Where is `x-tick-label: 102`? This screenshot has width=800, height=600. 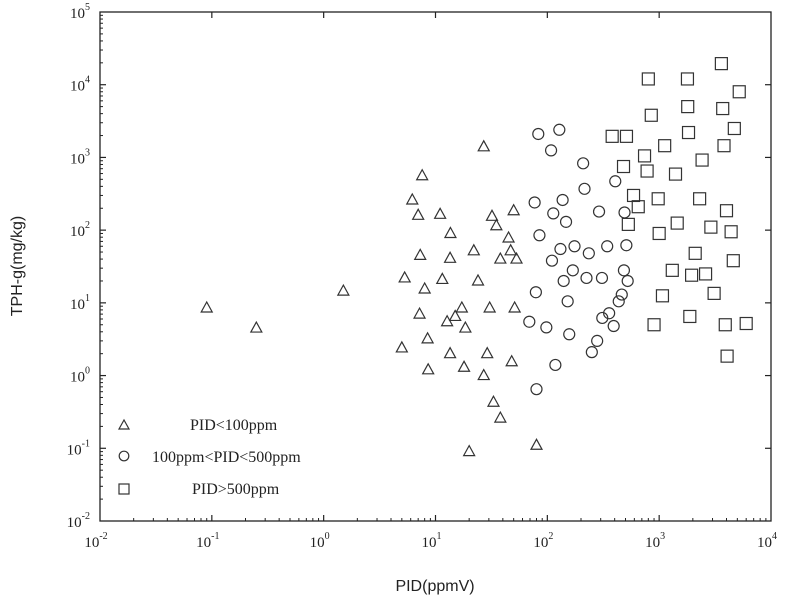
x-tick-label: 102 is located at coordinates (543, 541).